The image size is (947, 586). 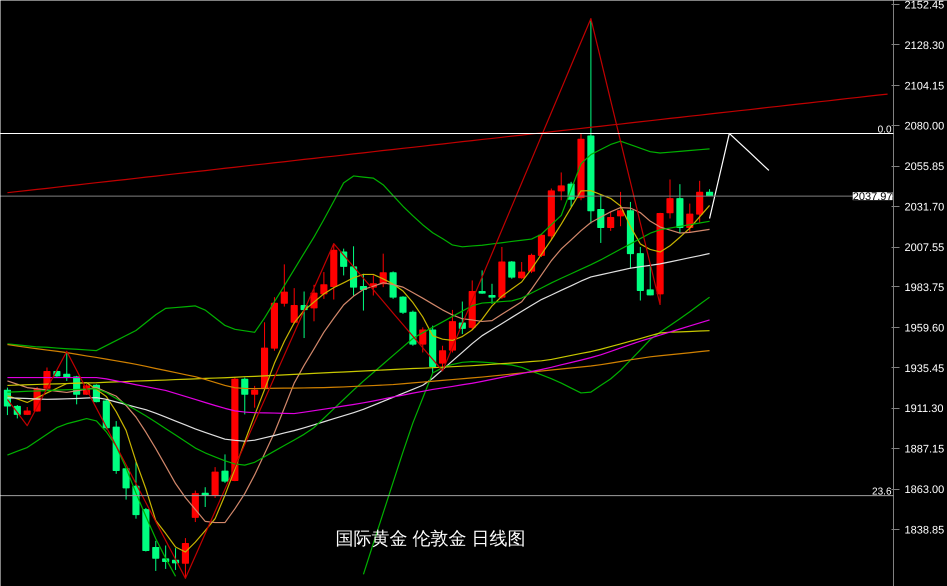 What do you see at coordinates (924, 86) in the screenshot?
I see `y-tick-label: 2104.15` at bounding box center [924, 86].